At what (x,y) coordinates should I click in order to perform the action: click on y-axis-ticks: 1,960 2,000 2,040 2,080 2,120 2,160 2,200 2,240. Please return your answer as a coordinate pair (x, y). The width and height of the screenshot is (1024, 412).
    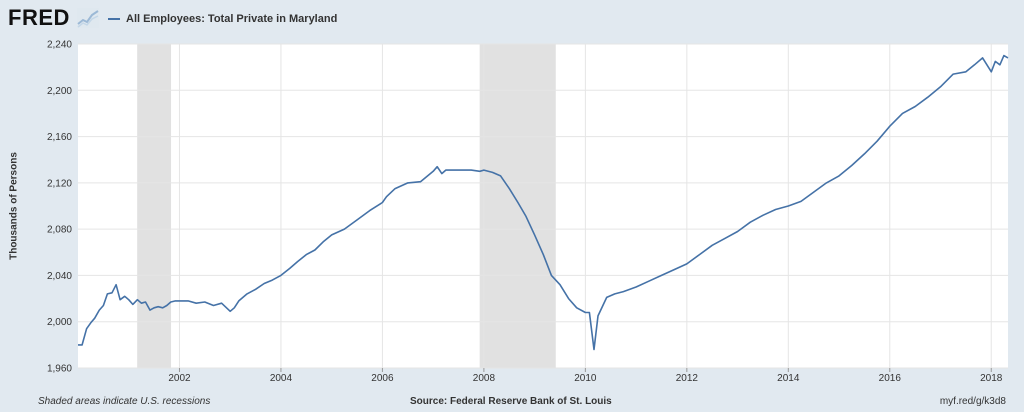
    Looking at the image, I should click on (59, 207).